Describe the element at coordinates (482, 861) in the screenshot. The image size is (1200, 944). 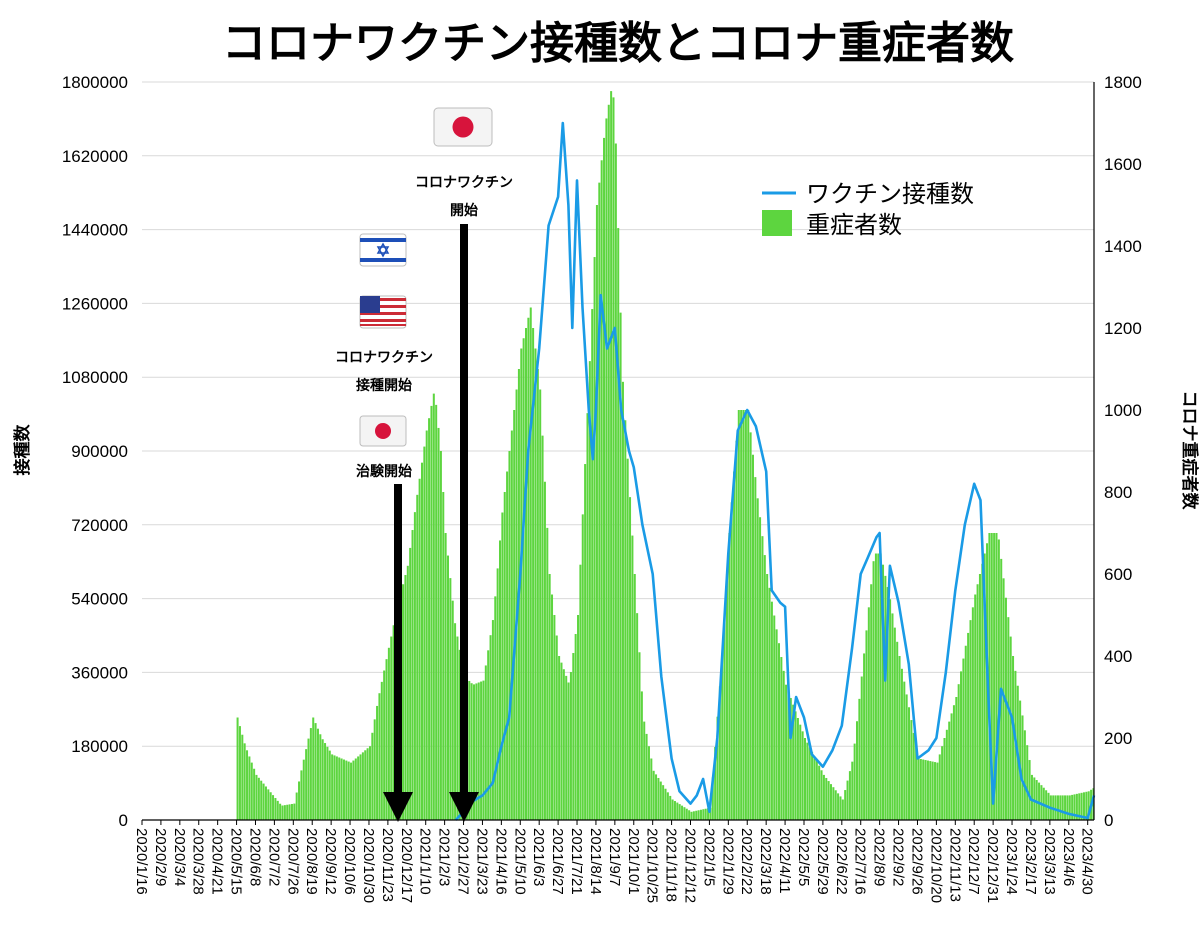
I see `x-tick-label: 2021/3/23` at that location.